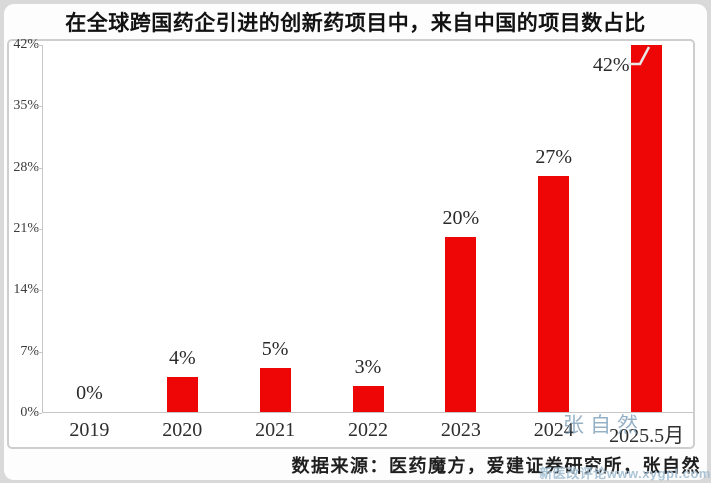 The image size is (711, 483). I want to click on x-tick-label: 2025.5月, so click(647, 436).